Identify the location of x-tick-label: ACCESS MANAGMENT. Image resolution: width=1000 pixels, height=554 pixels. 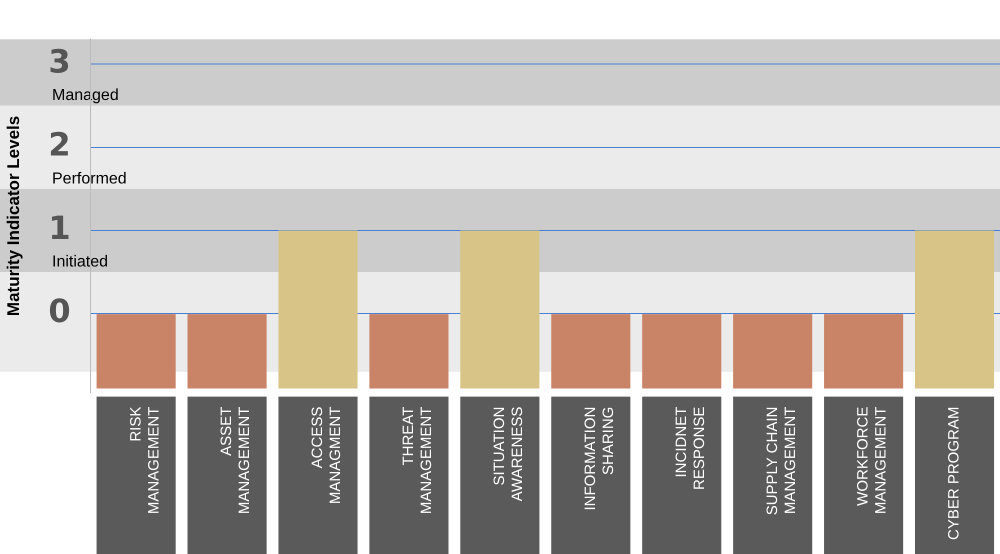
(326, 455).